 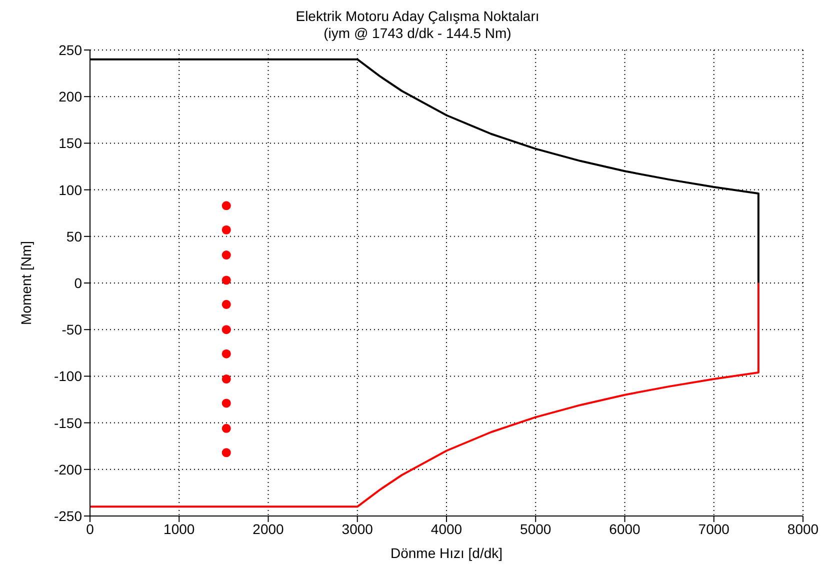 I want to click on x-tick-label: 5000, so click(x=536, y=528).